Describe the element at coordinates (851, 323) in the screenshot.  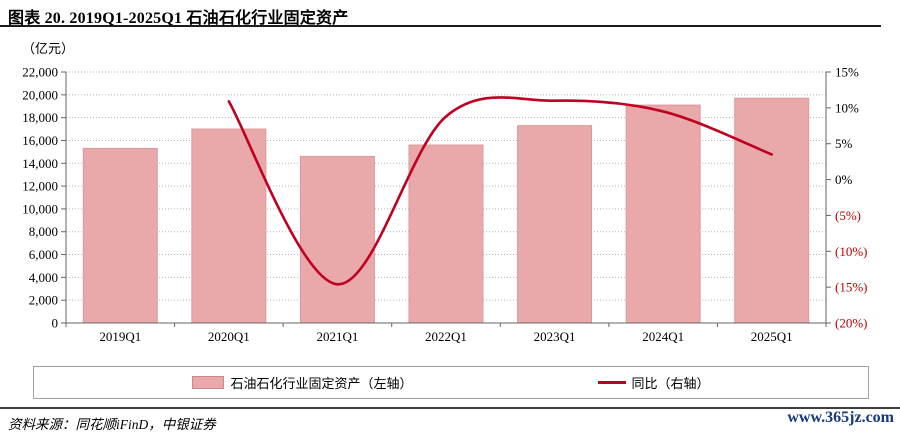
I see `y-axis-right-label: (20%)` at that location.